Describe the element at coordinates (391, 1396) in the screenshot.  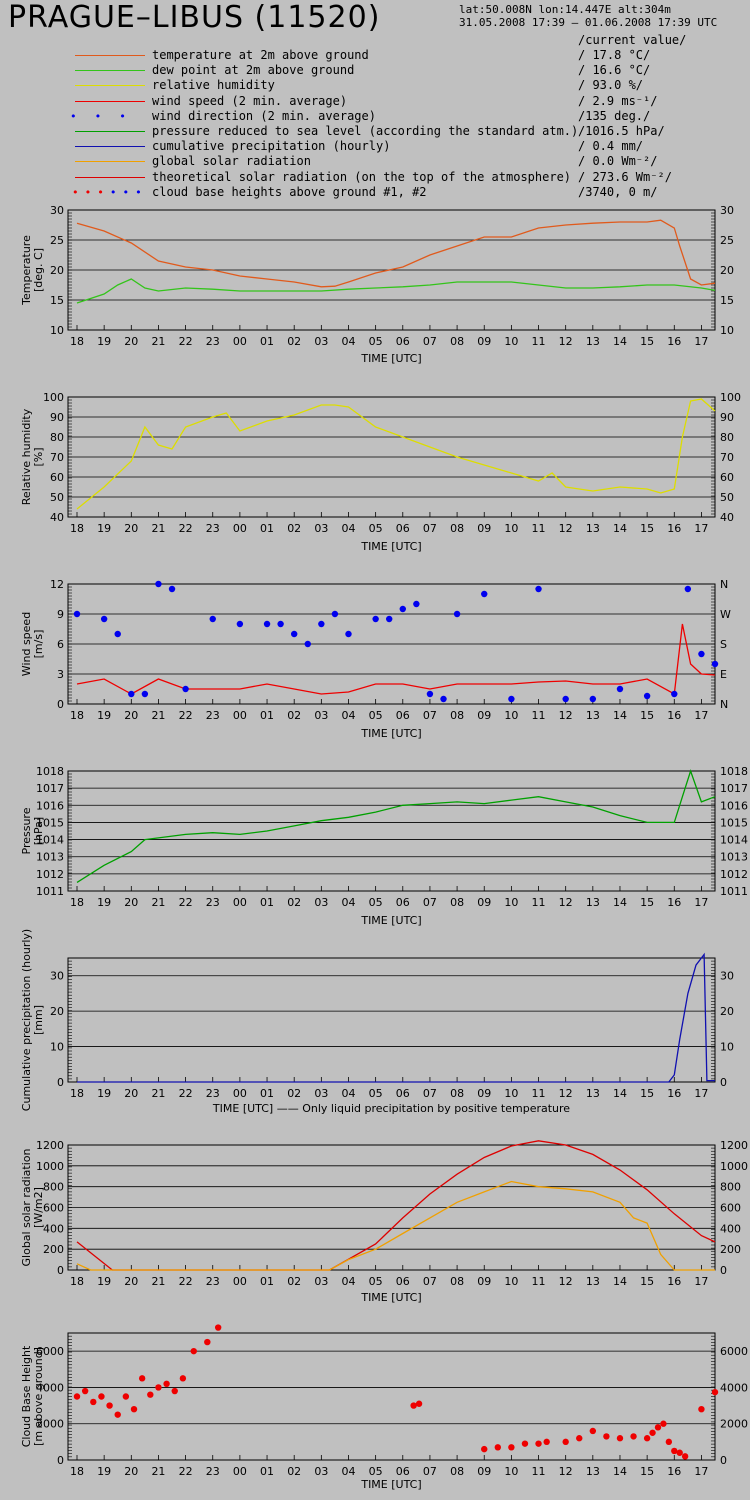
I see `plot-frame` at that location.